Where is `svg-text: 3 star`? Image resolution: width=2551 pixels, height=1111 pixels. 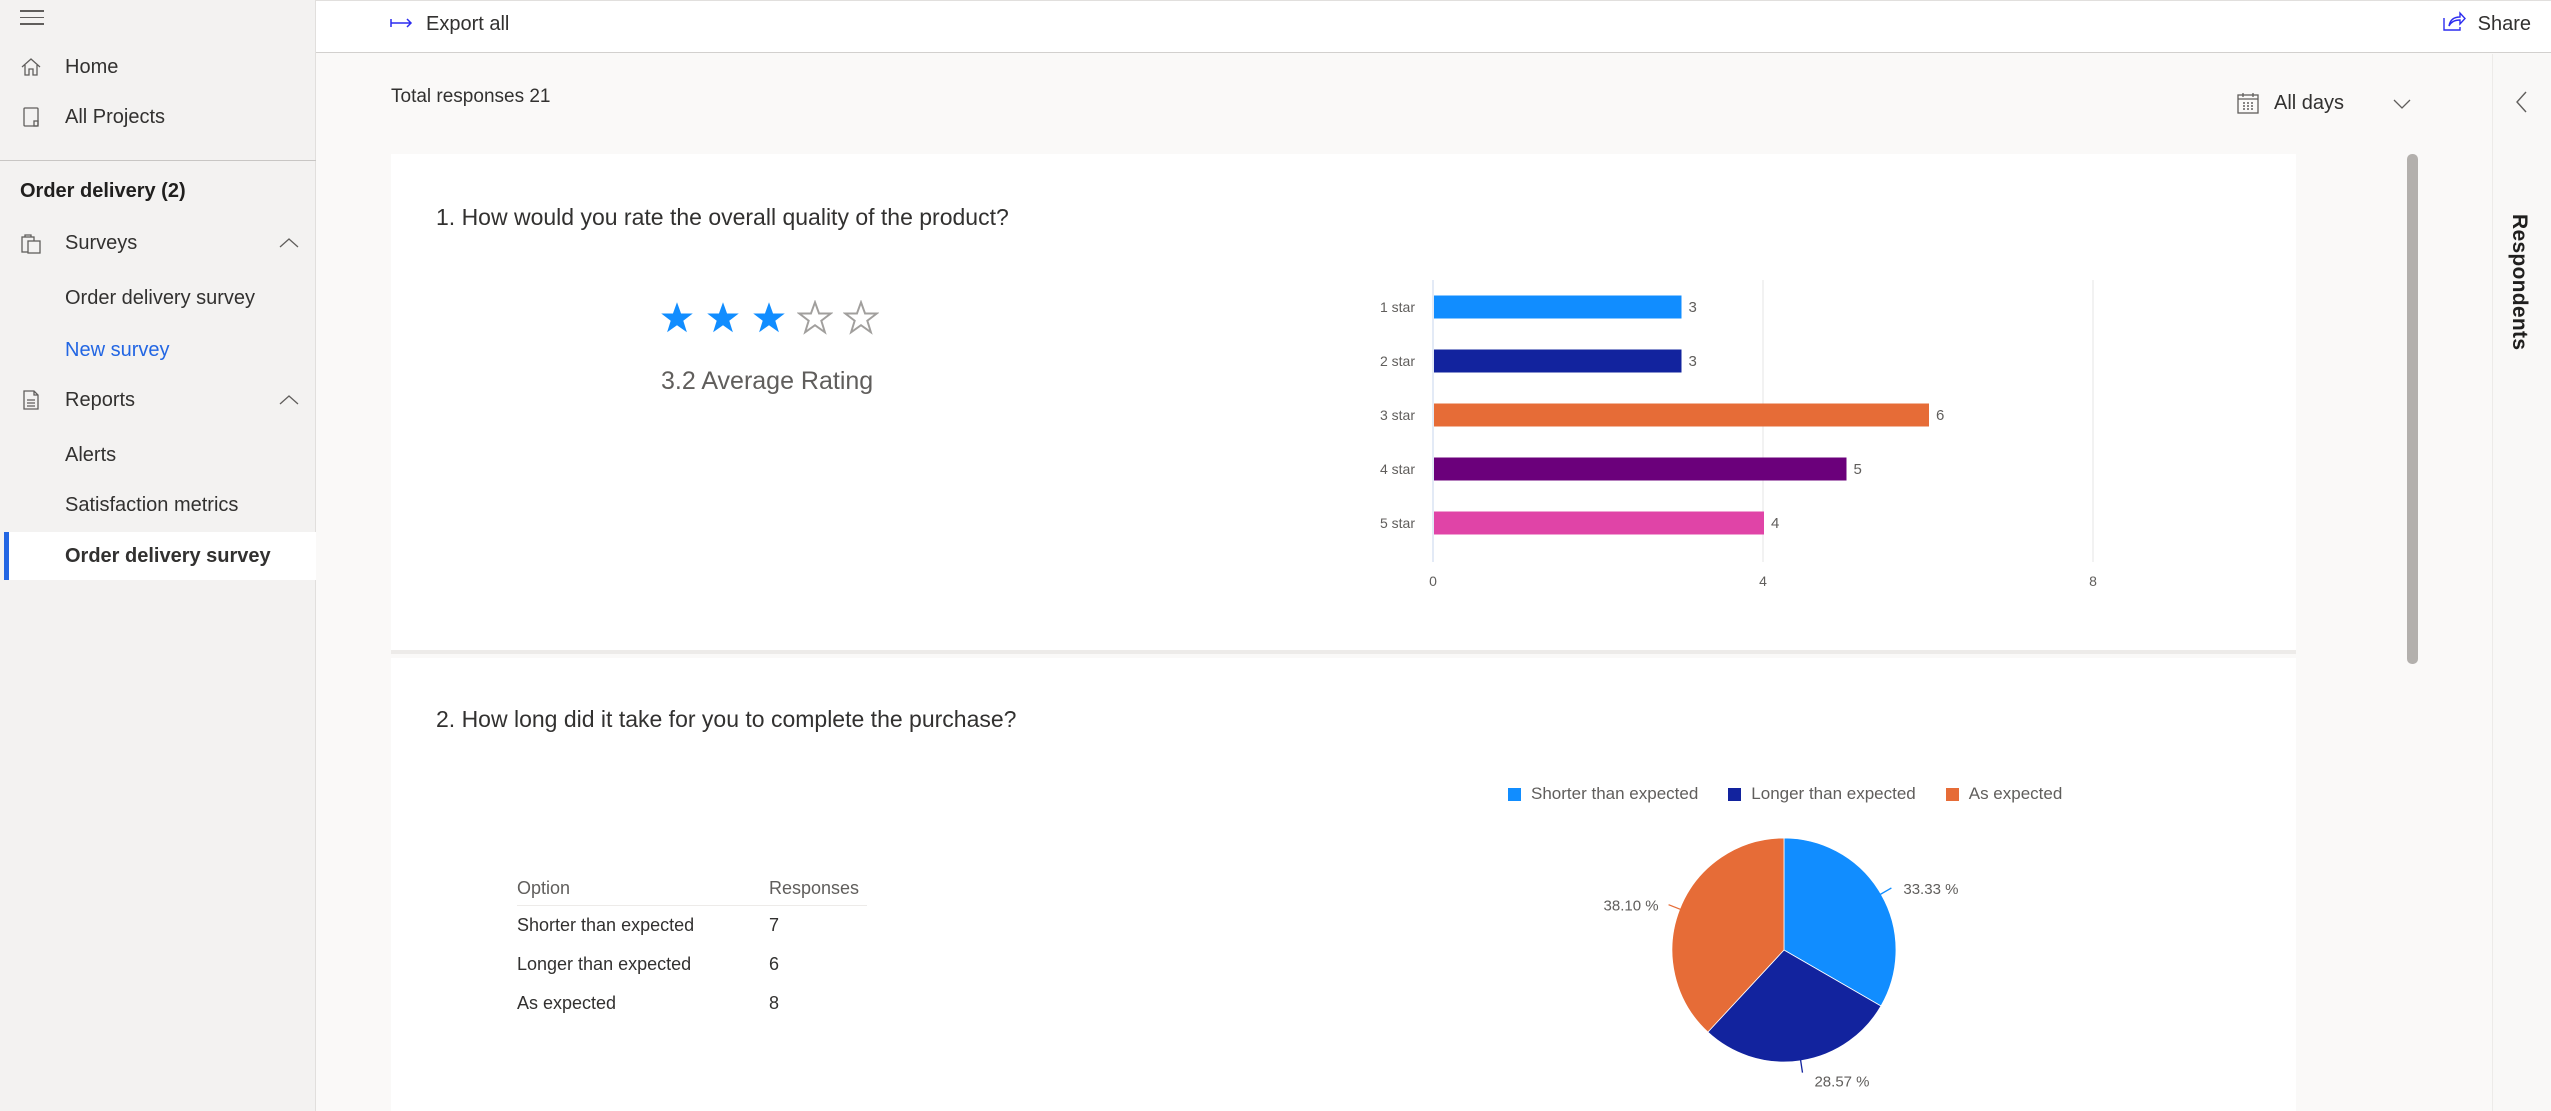 svg-text: 3 star is located at coordinates (1397, 415).